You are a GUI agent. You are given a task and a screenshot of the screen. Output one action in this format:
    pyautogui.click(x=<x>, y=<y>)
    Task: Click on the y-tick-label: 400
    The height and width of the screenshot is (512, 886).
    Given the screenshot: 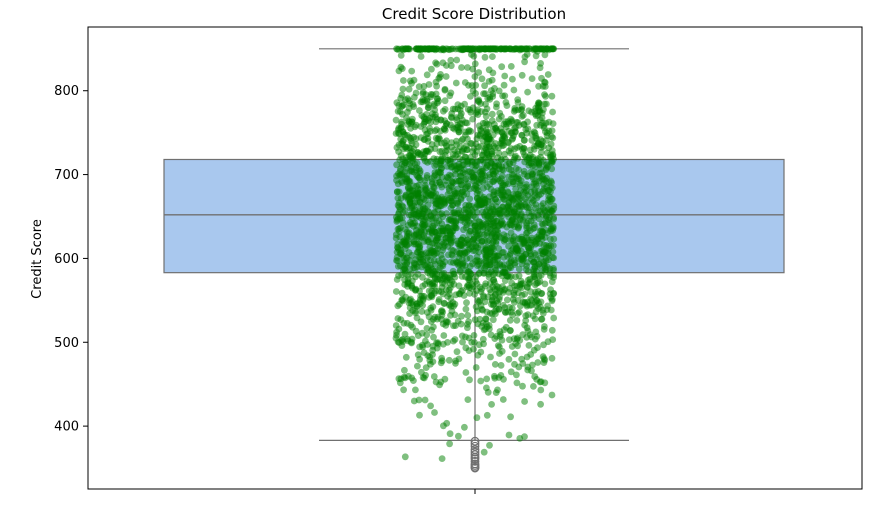 What is the action you would take?
    pyautogui.click(x=66, y=427)
    